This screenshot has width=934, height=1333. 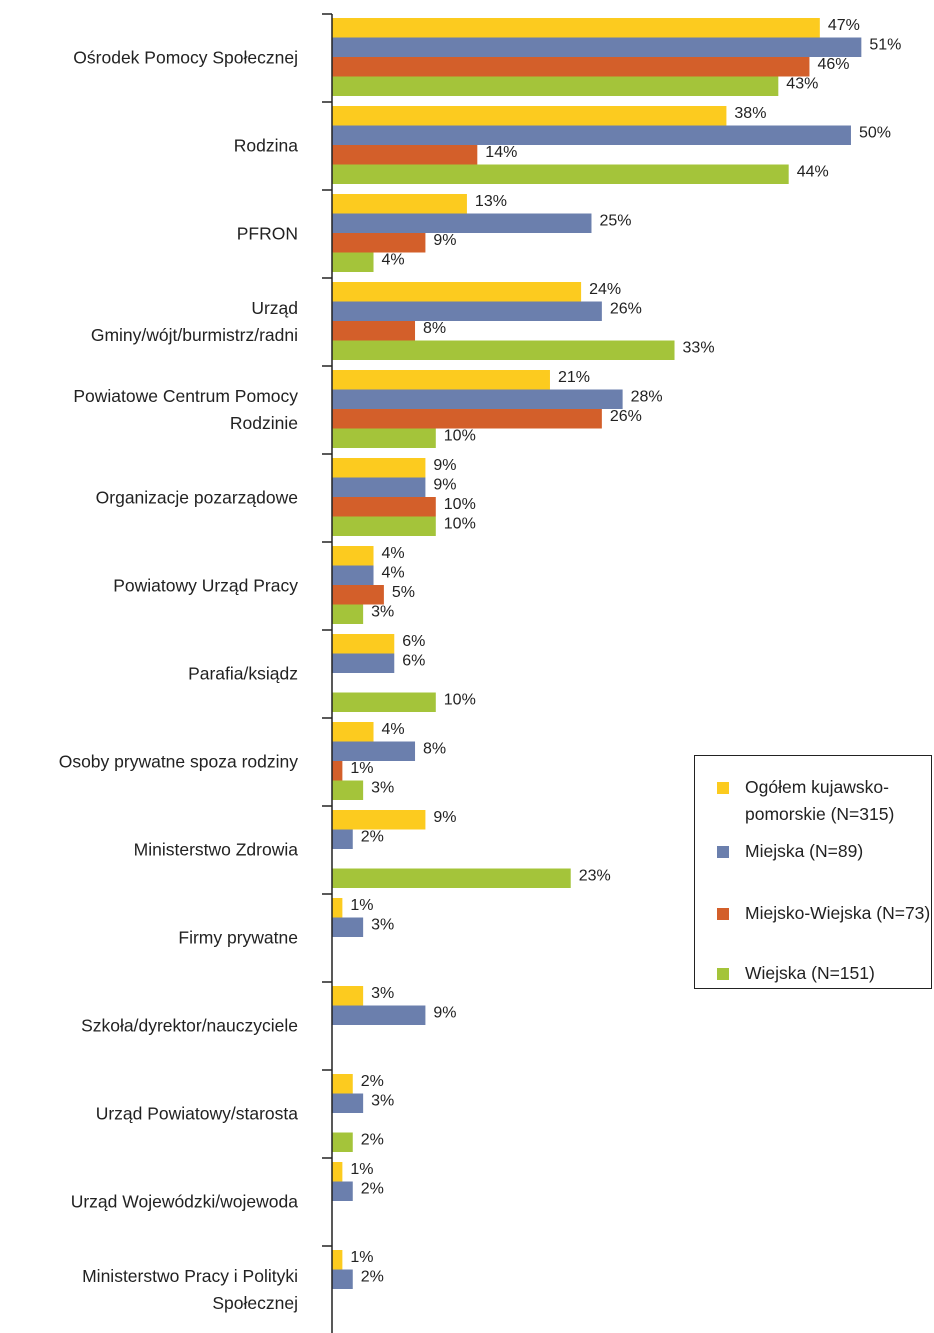 I want to click on legend-label: Wiejska (N=151), so click(x=810, y=973).